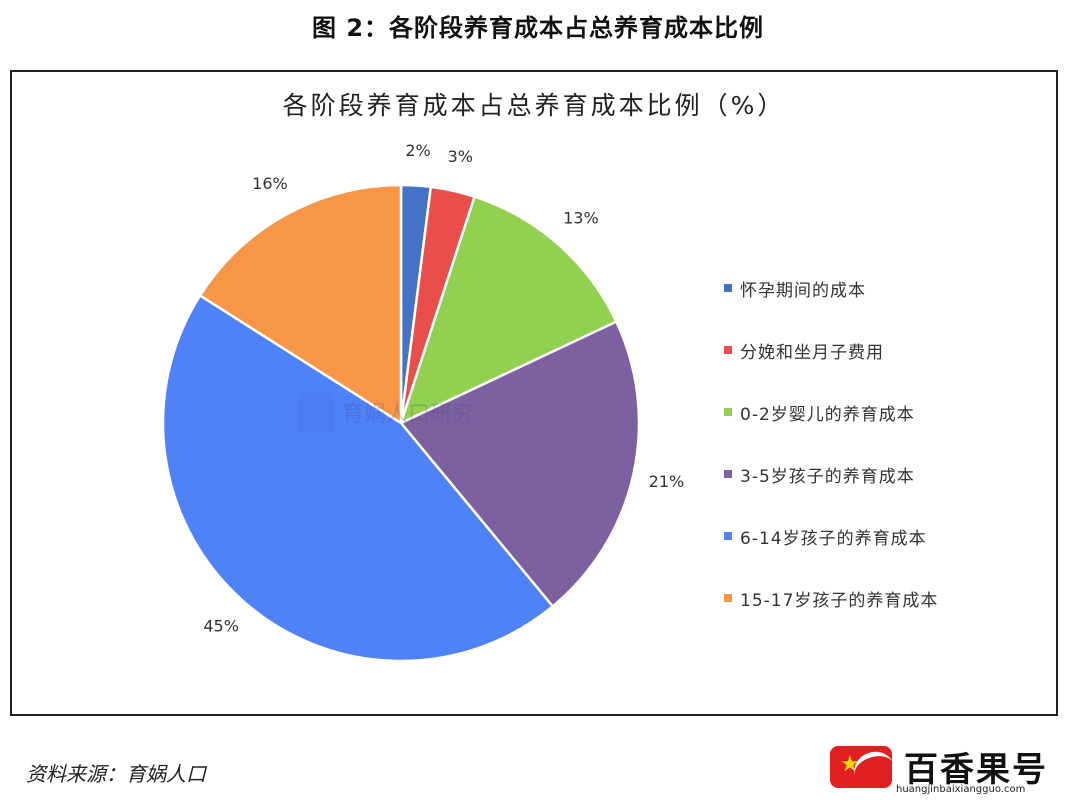 The image size is (1076, 800). What do you see at coordinates (839, 600) in the screenshot?
I see `legend-label-5: 15-17岁孩子的养育成本` at bounding box center [839, 600].